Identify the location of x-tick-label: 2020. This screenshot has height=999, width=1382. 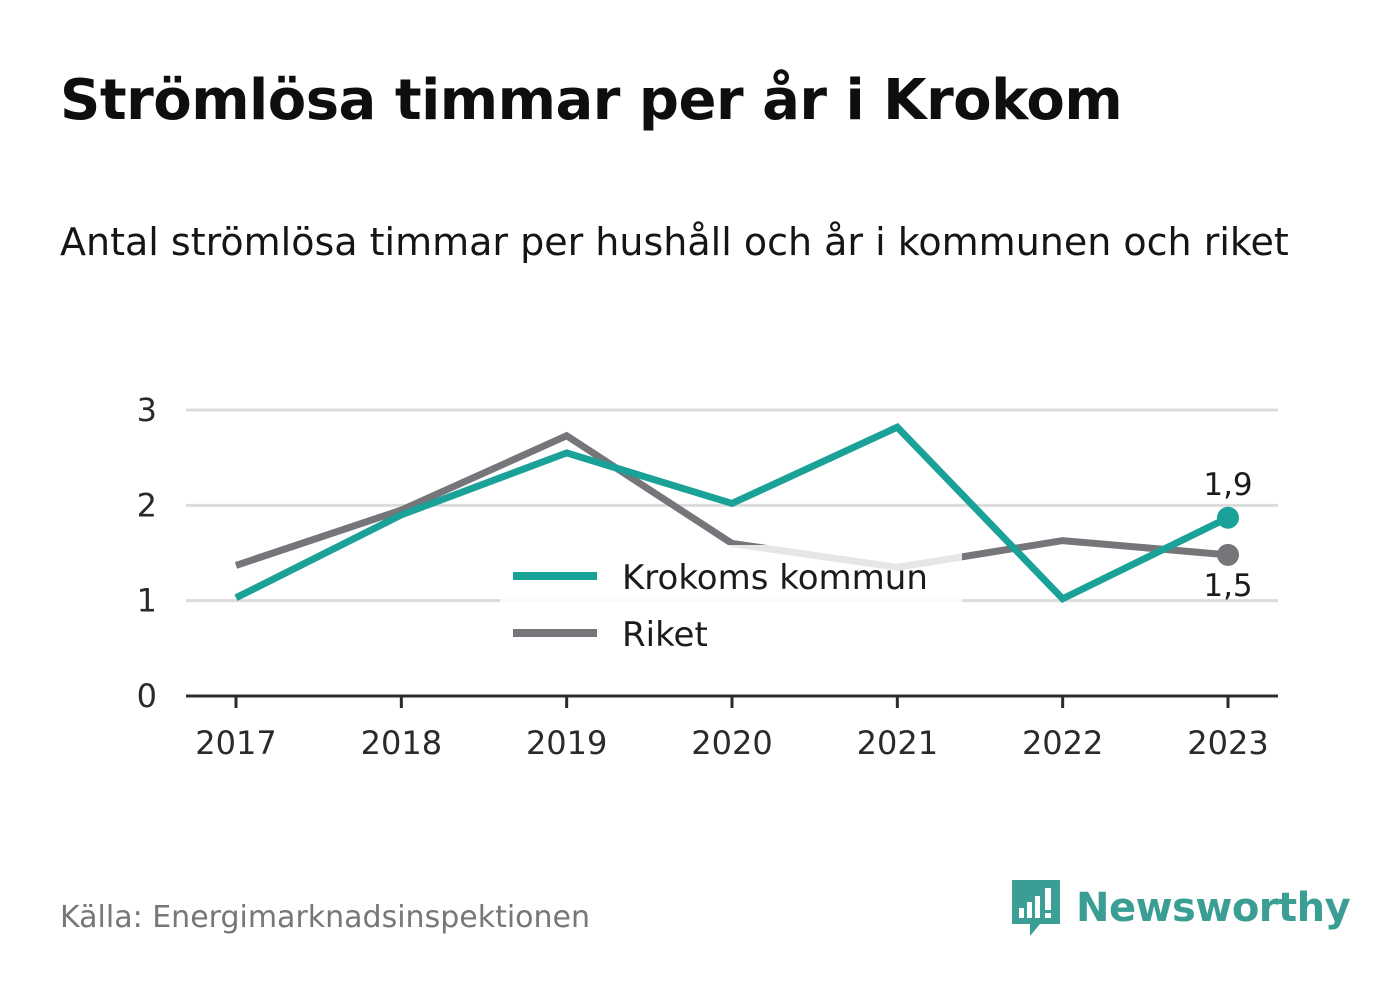
(731, 743).